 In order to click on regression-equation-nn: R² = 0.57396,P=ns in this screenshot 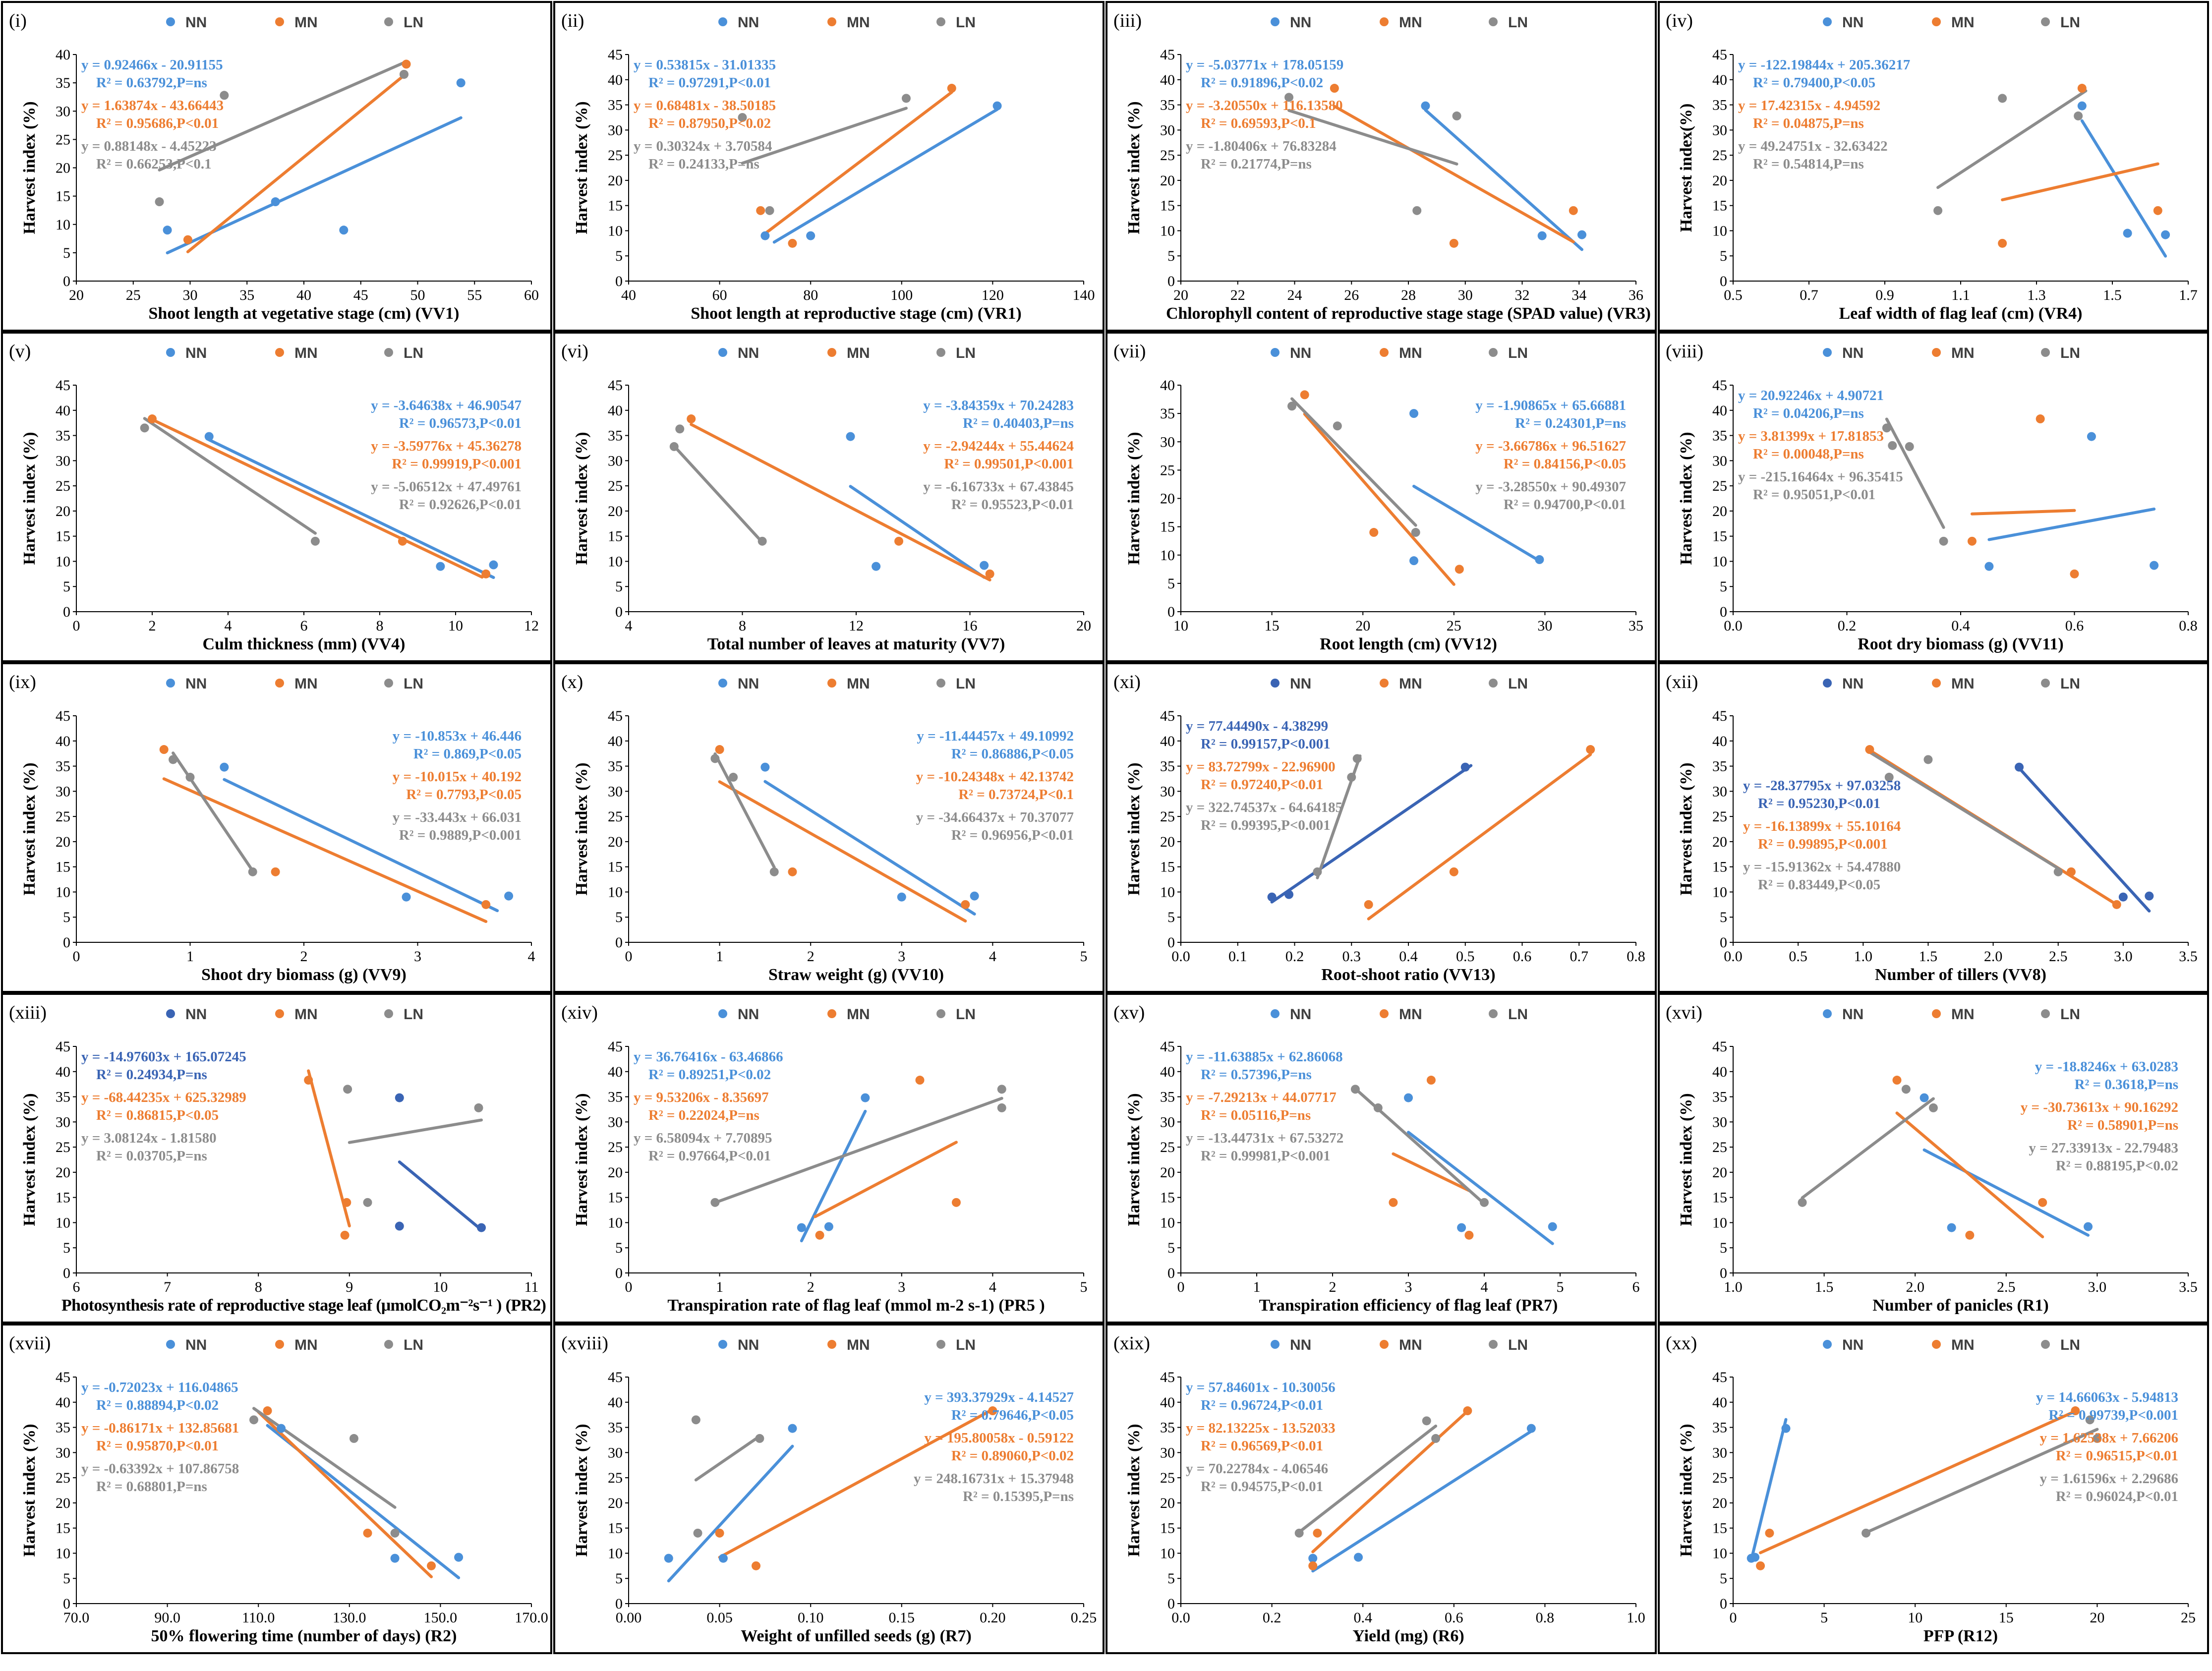, I will do `click(1256, 1075)`.